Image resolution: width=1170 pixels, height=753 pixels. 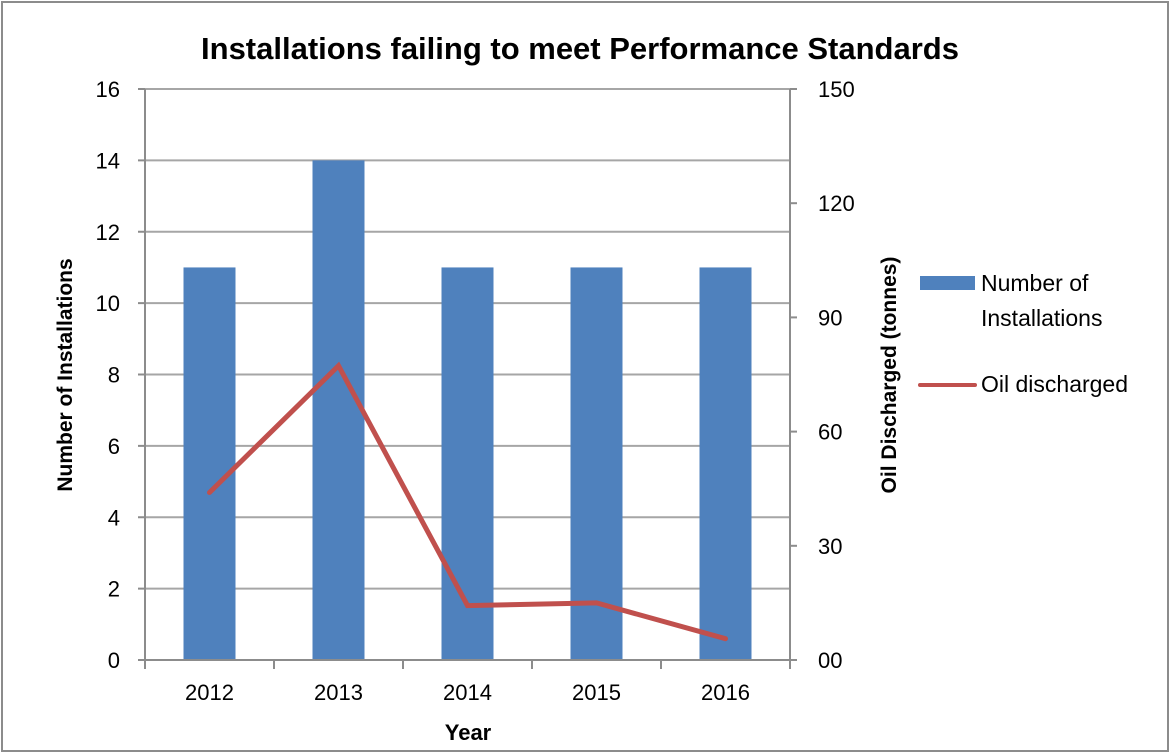 What do you see at coordinates (114, 660) in the screenshot?
I see `y-tick-label: 0` at bounding box center [114, 660].